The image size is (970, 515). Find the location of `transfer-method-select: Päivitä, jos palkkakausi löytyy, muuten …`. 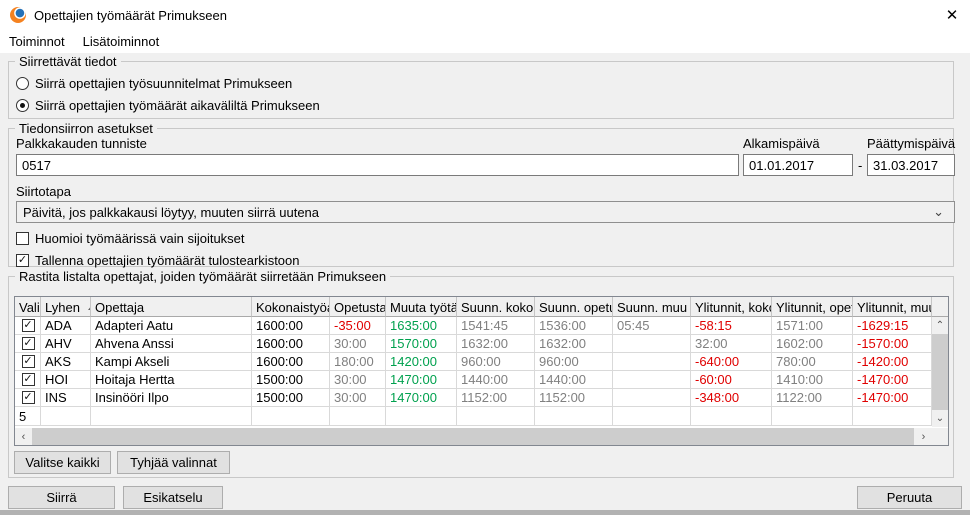

transfer-method-select: Päivitä, jos palkkakausi löytyy, muuten … is located at coordinates (485, 212).